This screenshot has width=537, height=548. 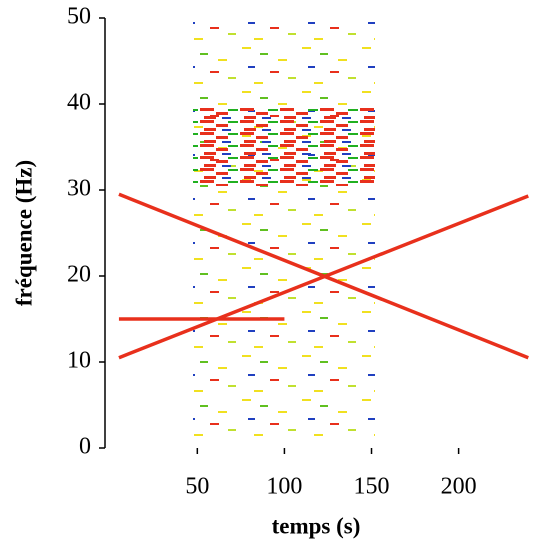 I want to click on y-tick-label: 50, so click(x=79, y=17).